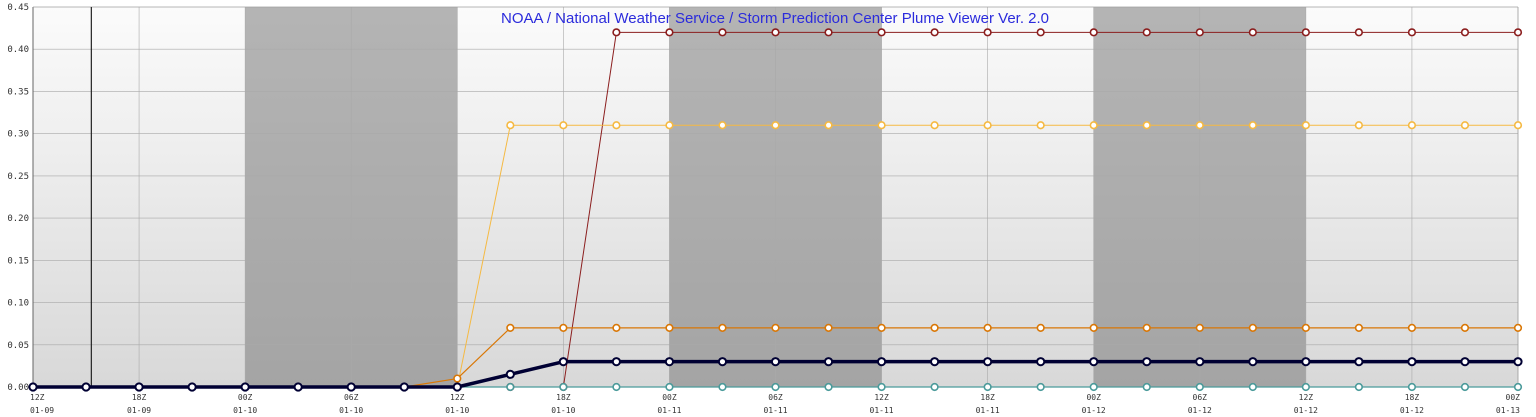  I want to click on y-tick-label: 0.25, so click(18, 177).